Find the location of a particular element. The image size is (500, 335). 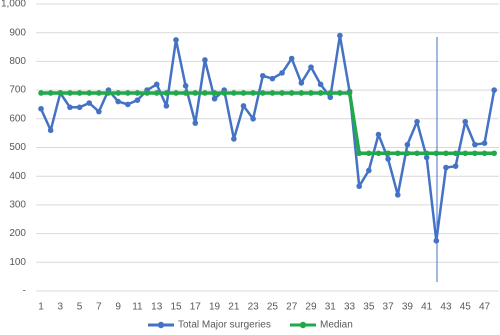

y-tick-label: 200 is located at coordinates (17, 233).